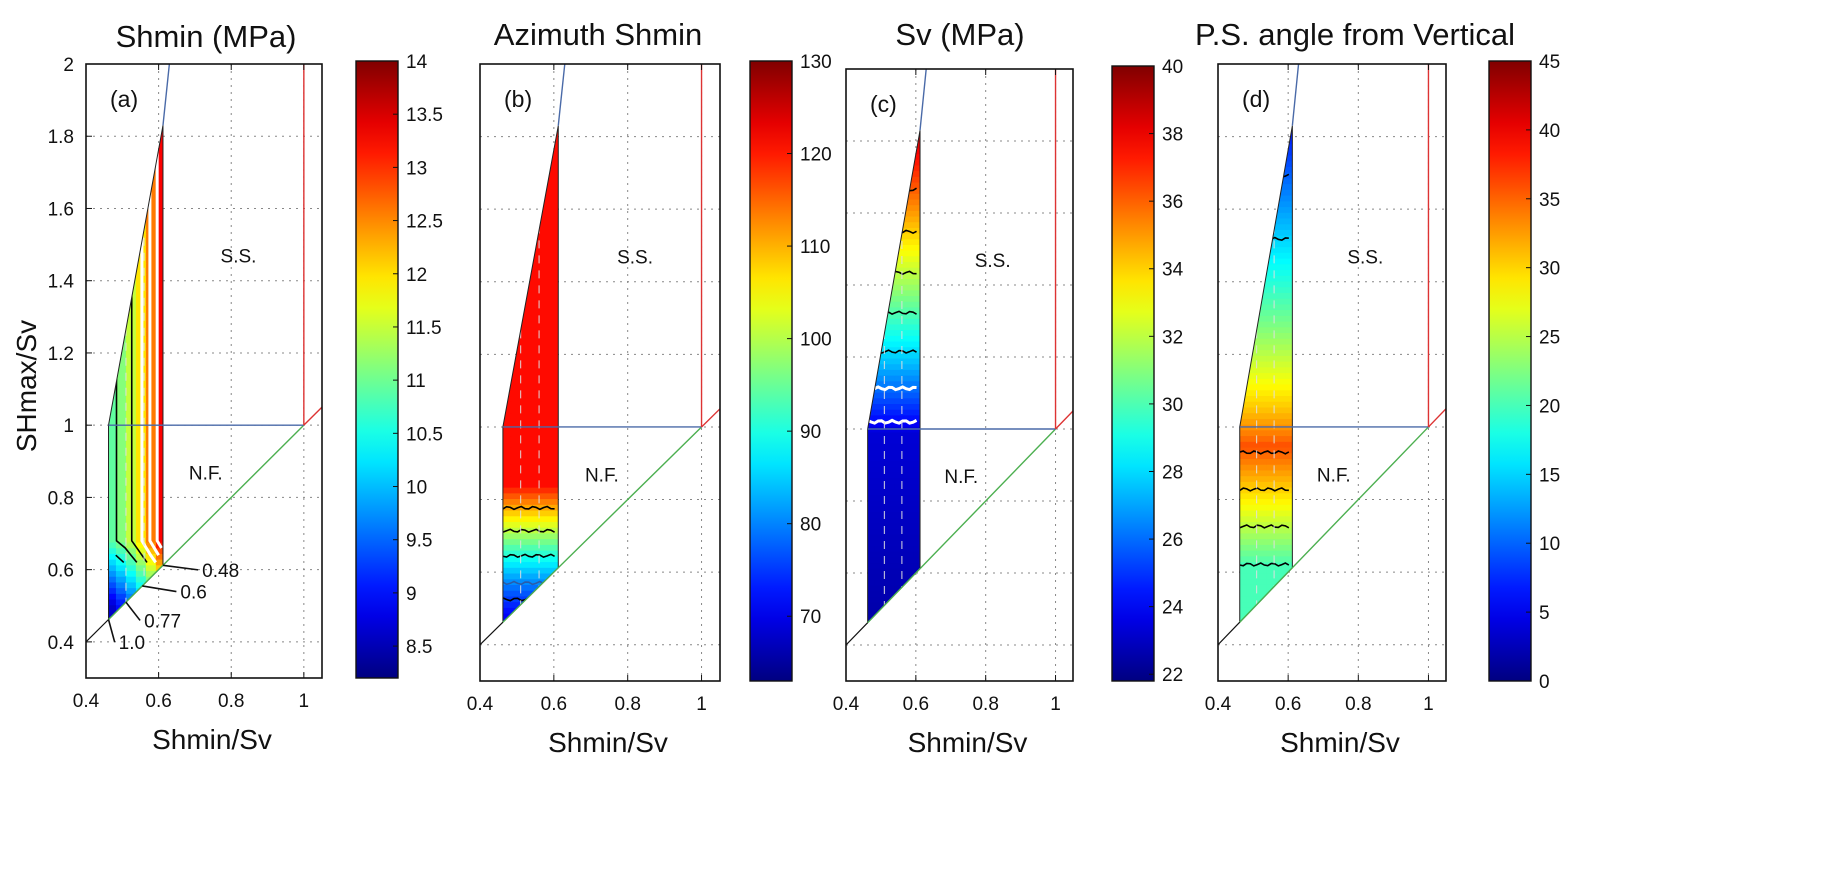 This screenshot has width=1828, height=872. I want to click on contour-line, so click(154, 349).